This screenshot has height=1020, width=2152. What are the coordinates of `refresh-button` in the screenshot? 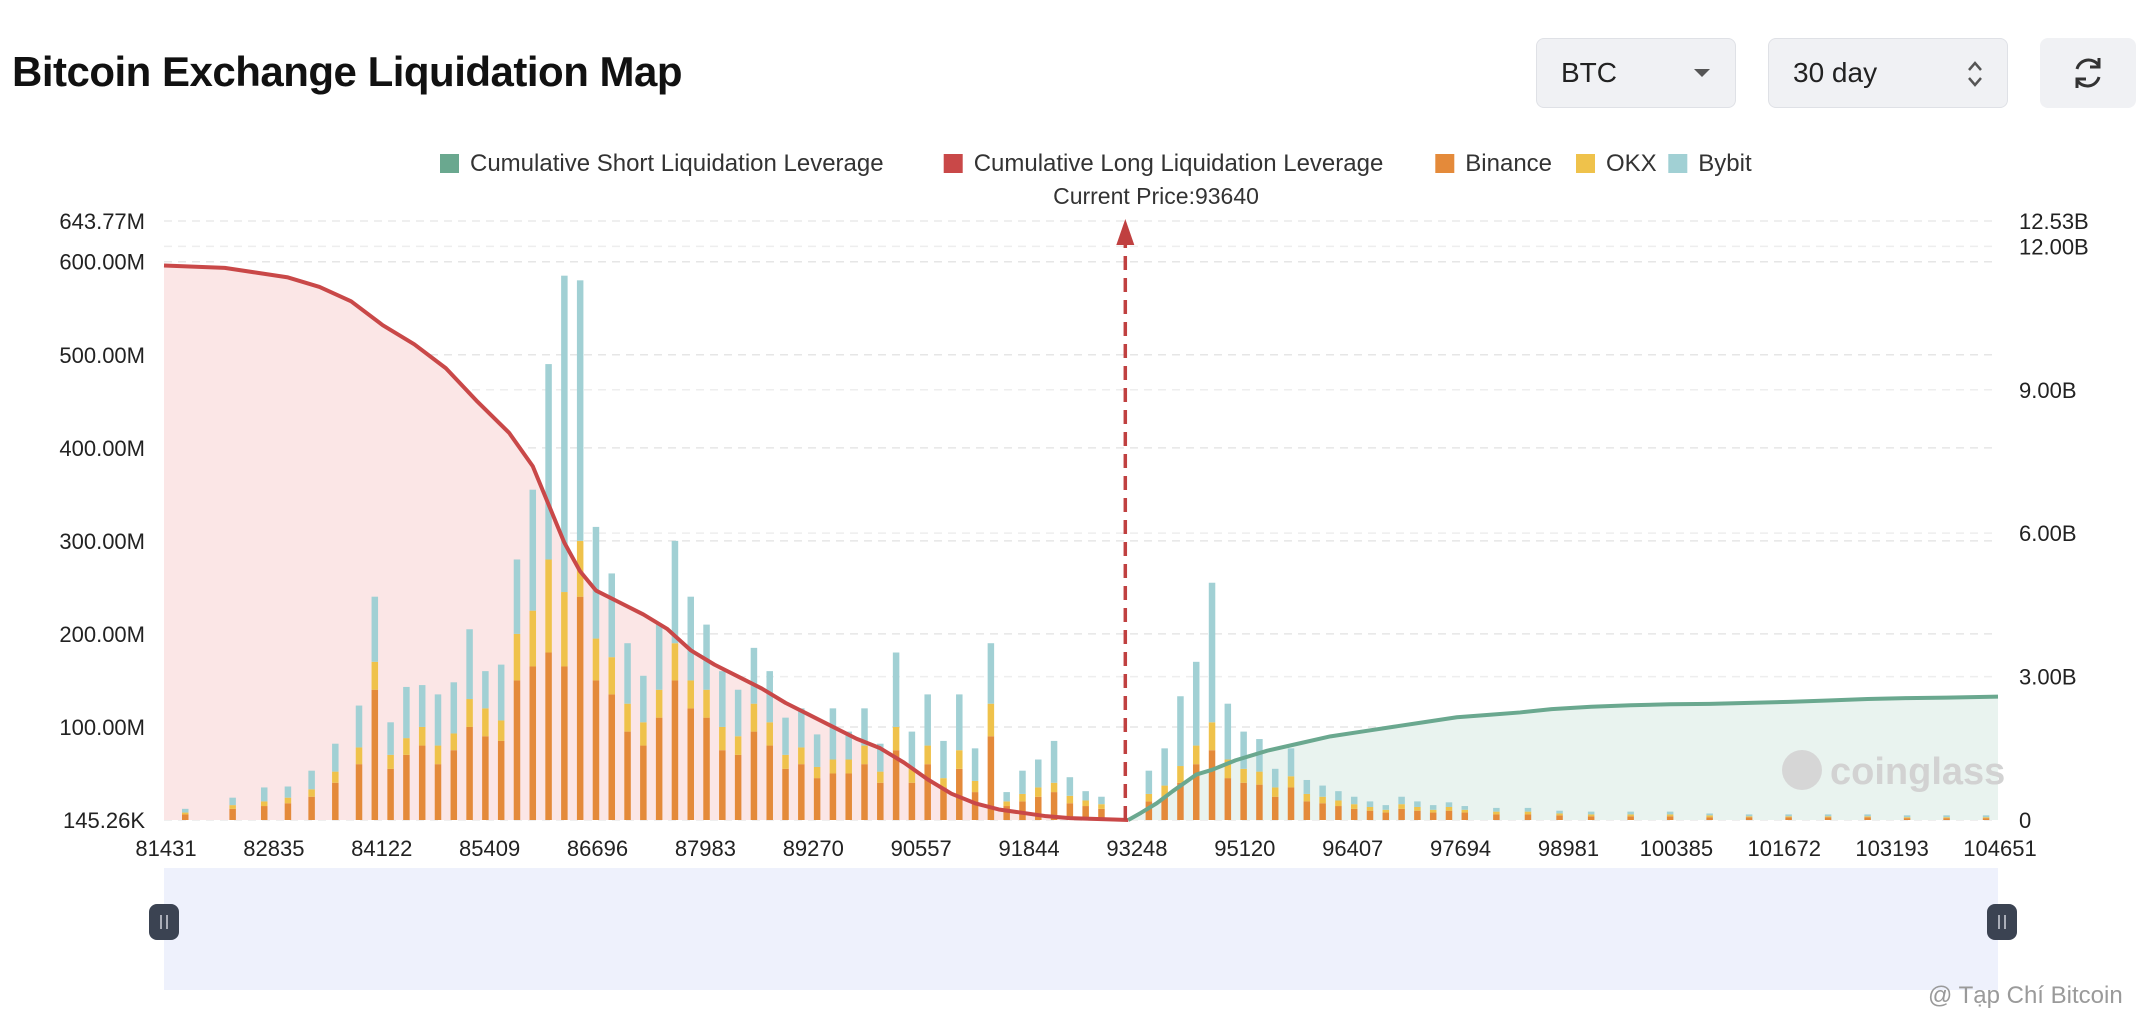 It's located at (2088, 73).